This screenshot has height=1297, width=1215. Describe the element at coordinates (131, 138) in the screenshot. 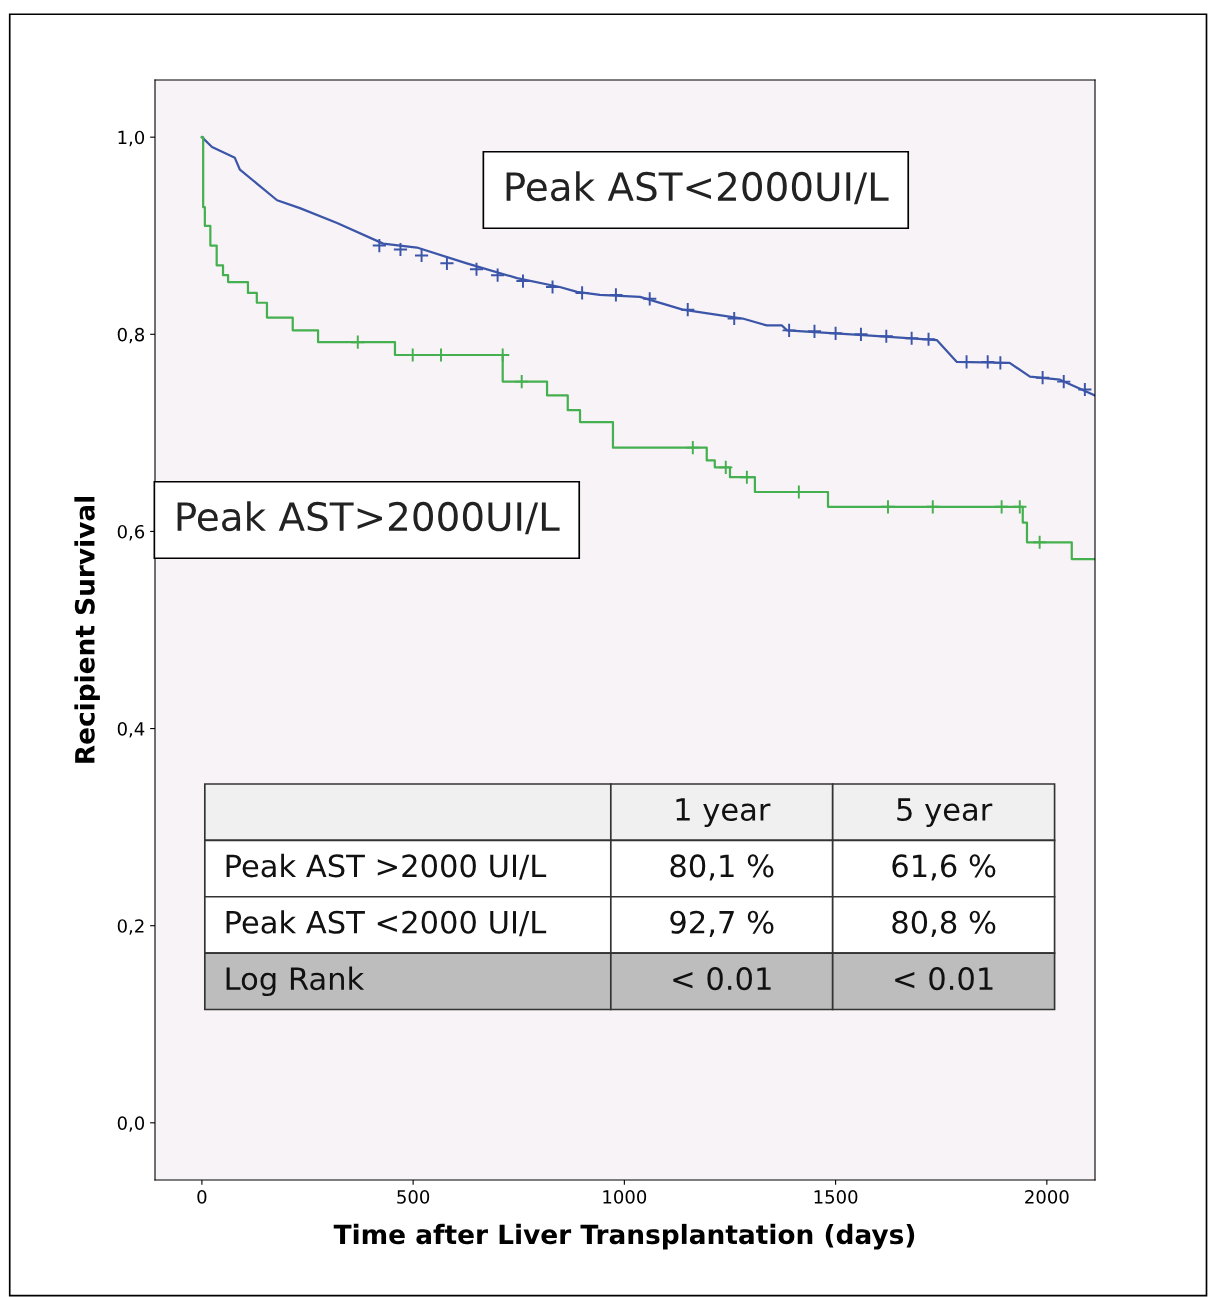

I see `y-tick-label: 1,0` at that location.